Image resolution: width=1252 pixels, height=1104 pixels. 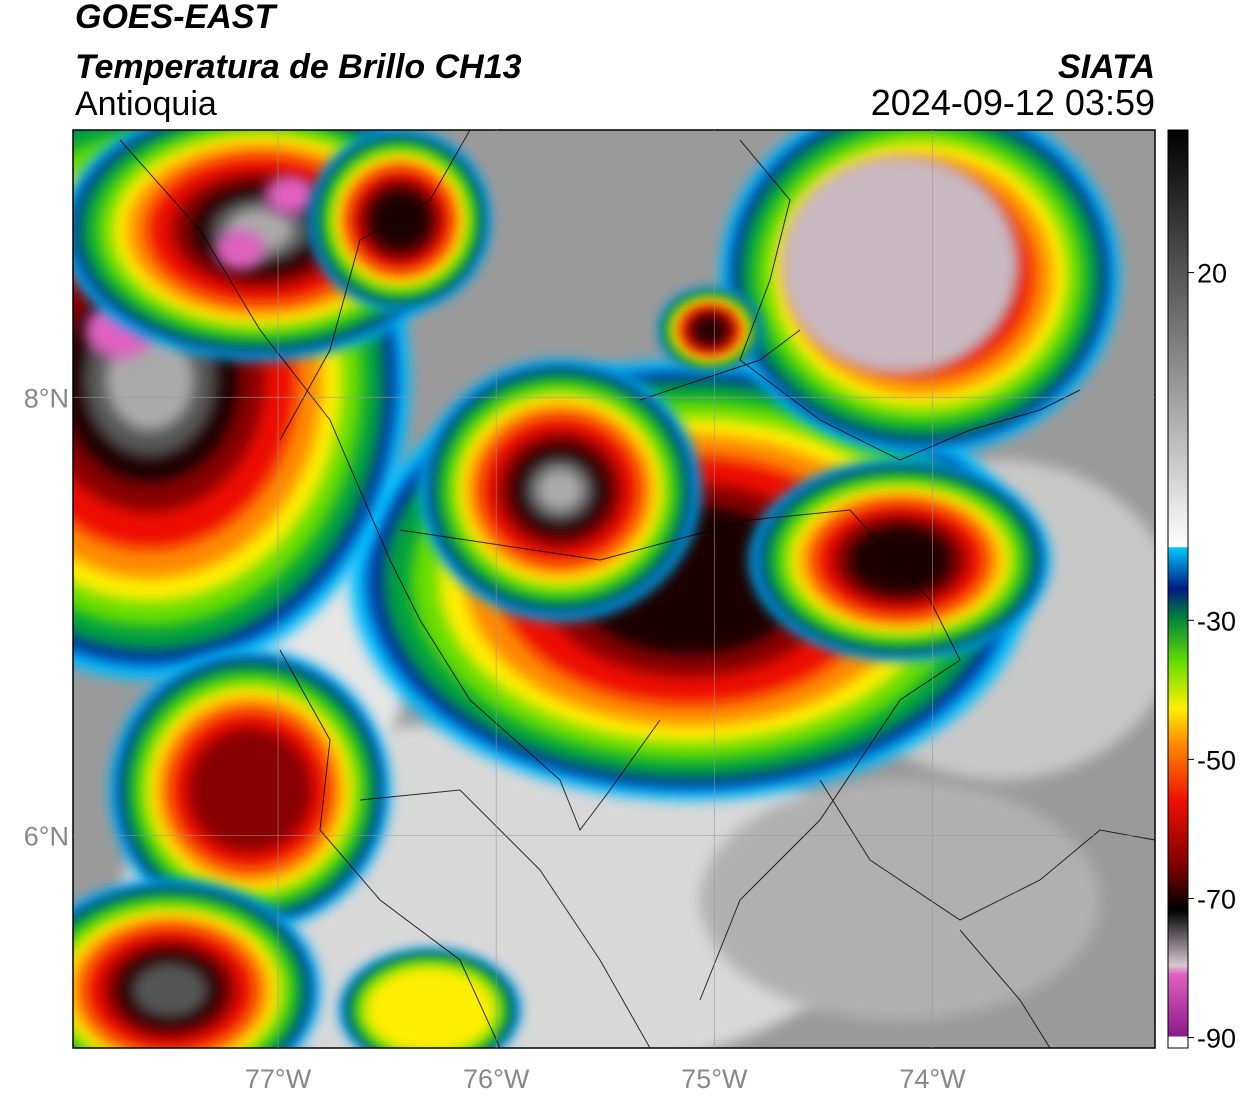 What do you see at coordinates (714, 1079) in the screenshot?
I see `x-tick-label: 75°W` at bounding box center [714, 1079].